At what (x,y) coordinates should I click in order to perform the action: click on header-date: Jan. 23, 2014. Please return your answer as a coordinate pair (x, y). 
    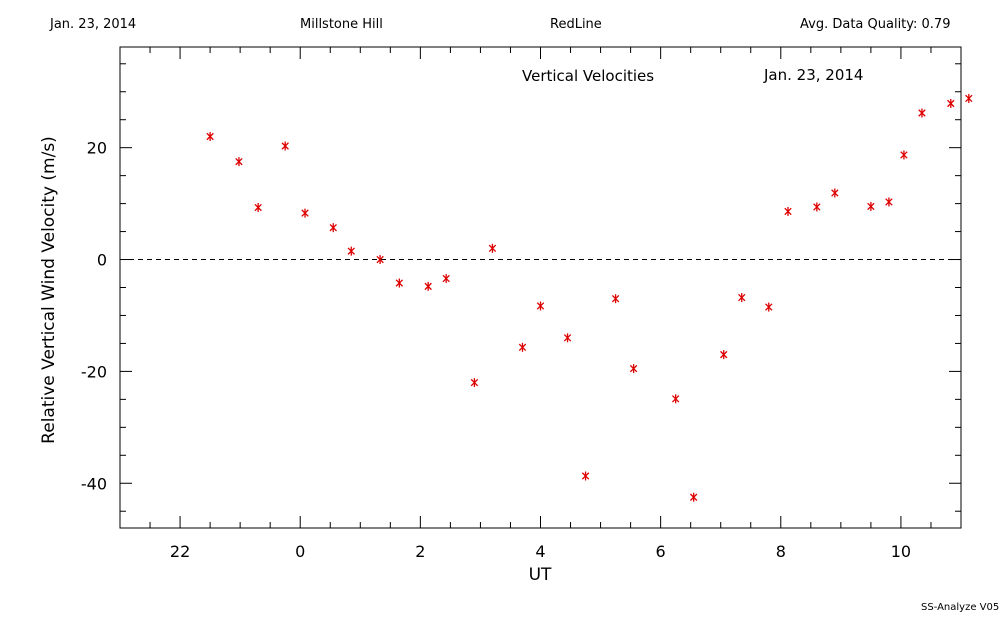
    Looking at the image, I should click on (93, 24).